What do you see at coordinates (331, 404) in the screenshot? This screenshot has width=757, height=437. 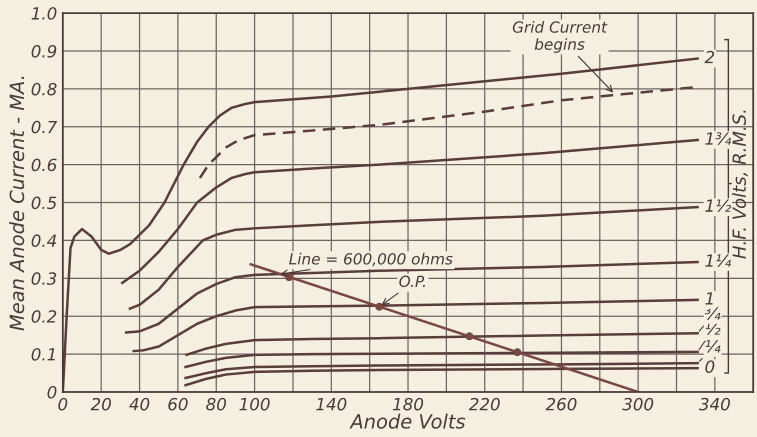 I see `x-tick-label: 140` at bounding box center [331, 404].